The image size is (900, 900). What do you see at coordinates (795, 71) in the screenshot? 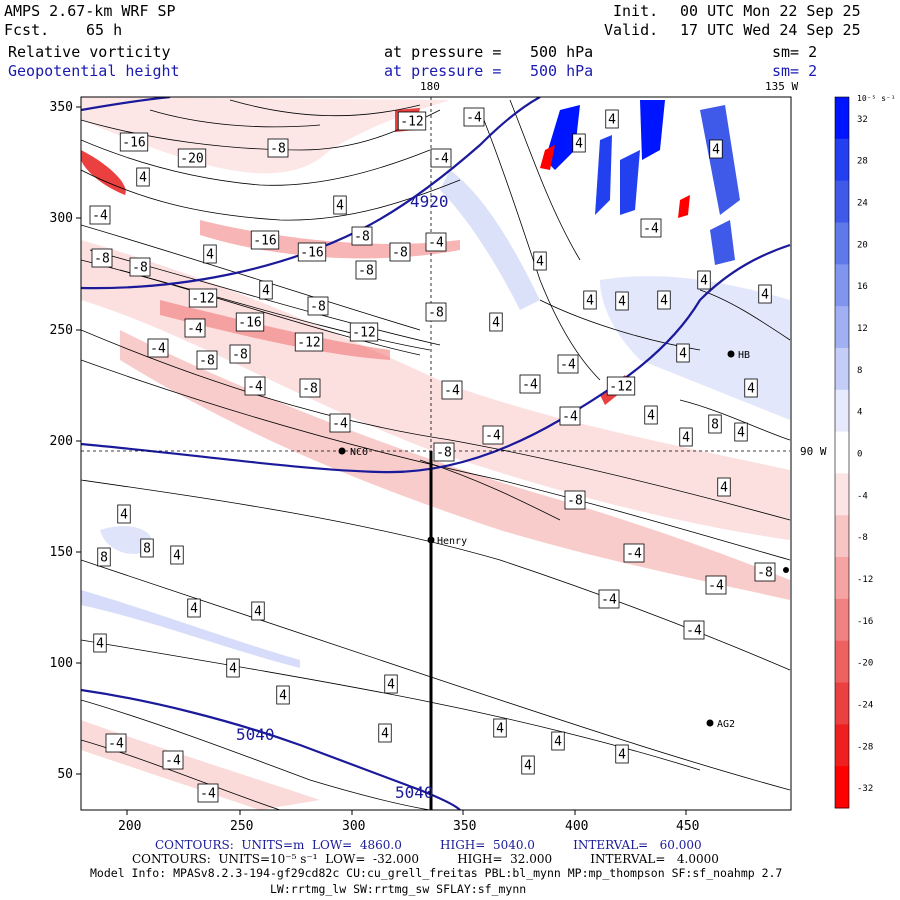
I see `field-2-smooth: sm= 2` at bounding box center [795, 71].